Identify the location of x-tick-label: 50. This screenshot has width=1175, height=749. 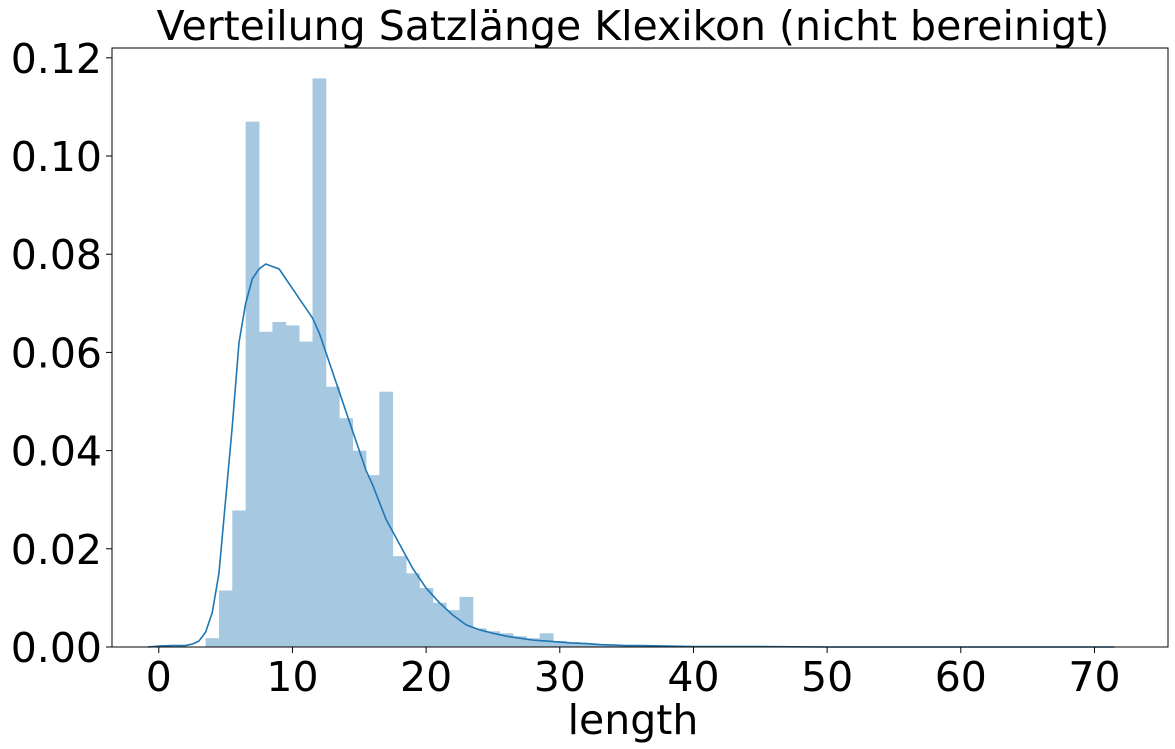
(827, 677).